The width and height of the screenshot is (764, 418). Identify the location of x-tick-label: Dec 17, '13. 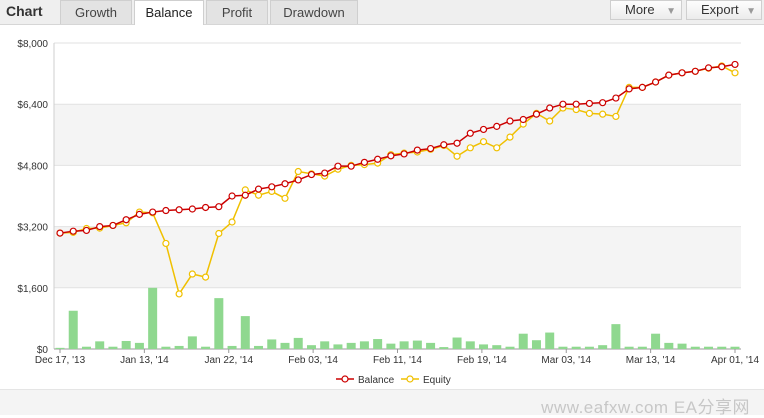
(60, 360).